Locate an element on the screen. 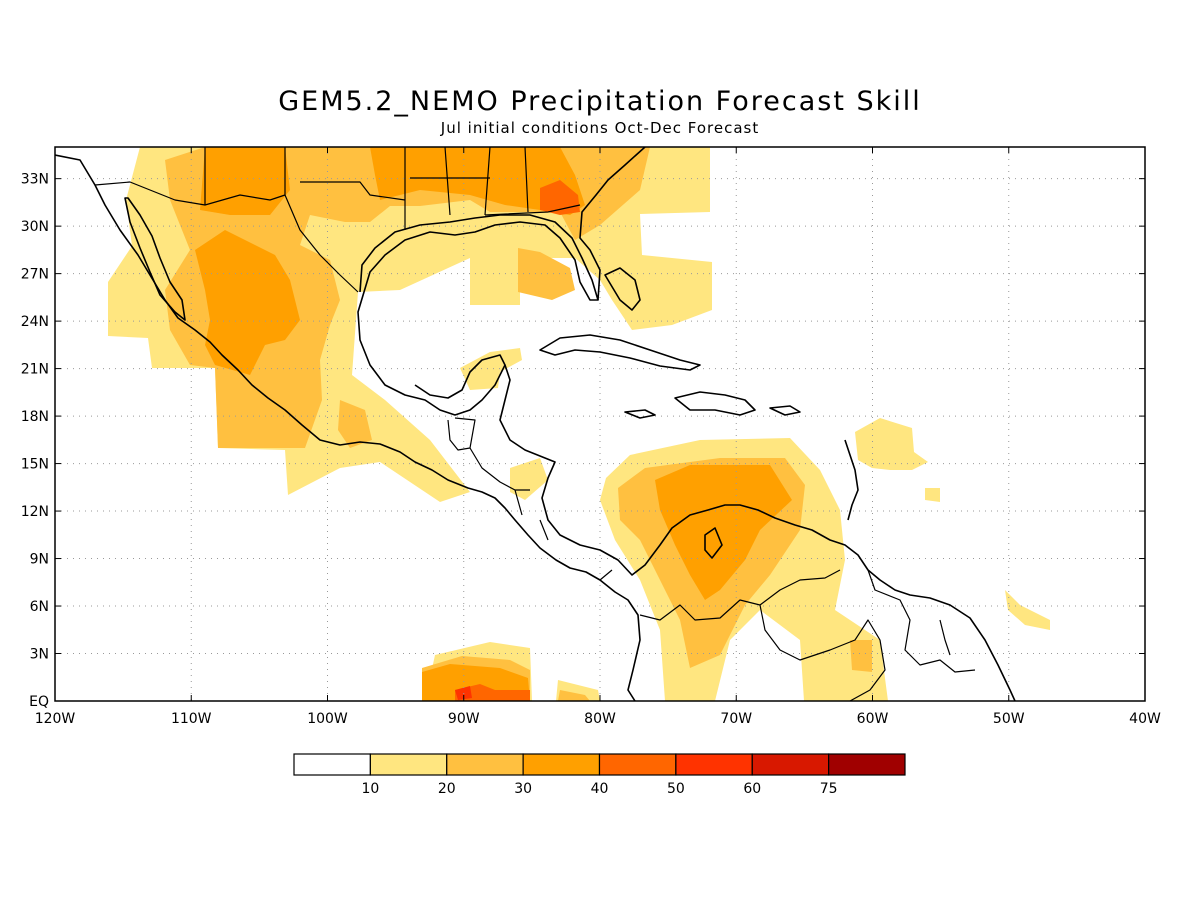 This screenshot has width=1200, height=900. lat-tick-label: 18N is located at coordinates (35, 417).